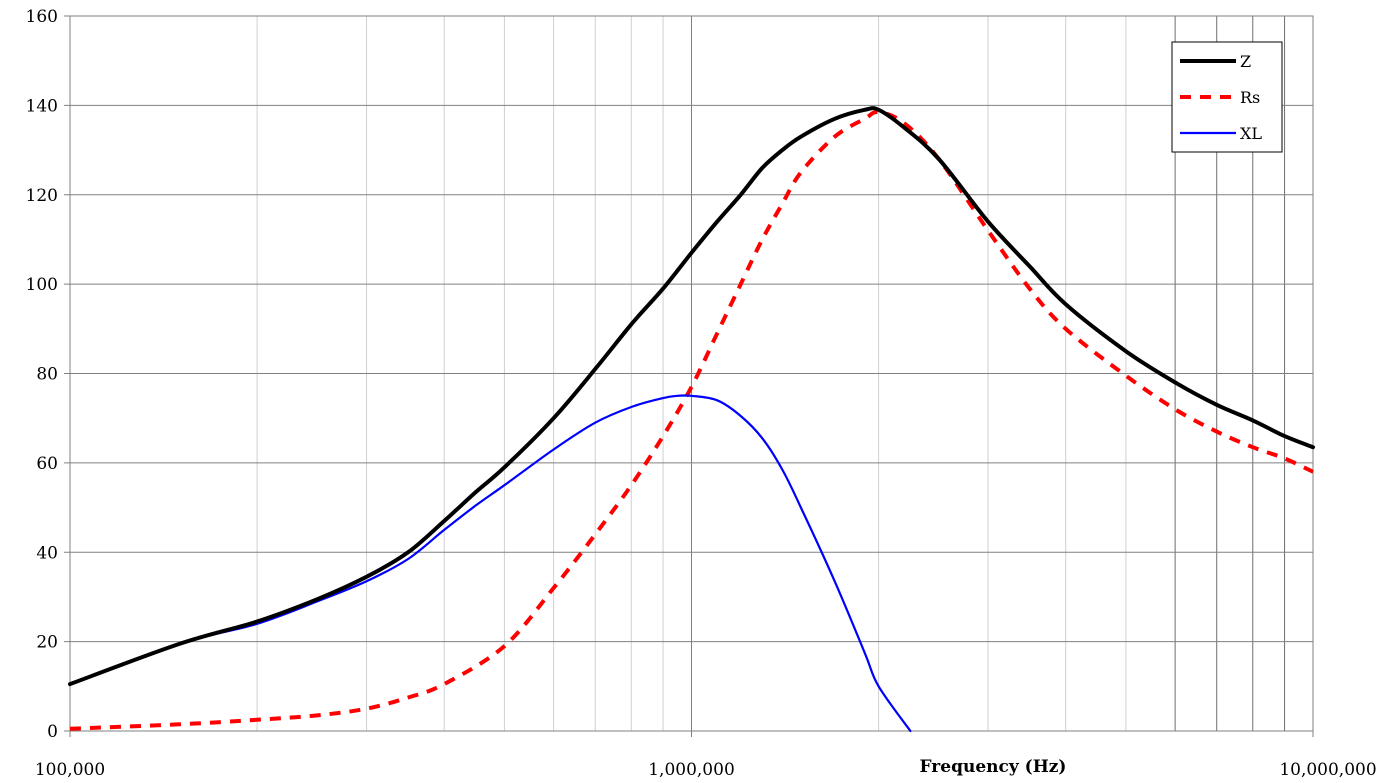 The width and height of the screenshot is (1382, 783). I want to click on x-axis-title: Frequency (Hz), so click(993, 767).